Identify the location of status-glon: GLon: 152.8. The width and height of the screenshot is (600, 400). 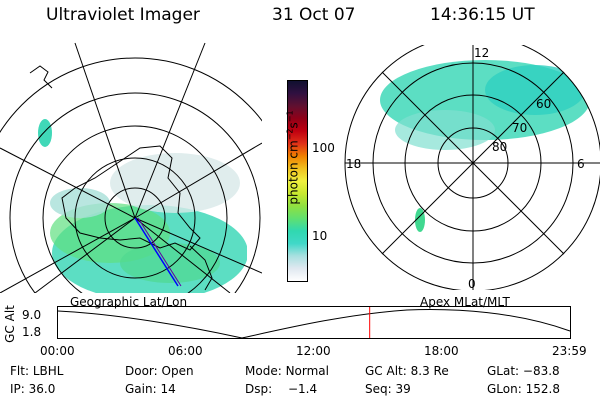
(523, 389).